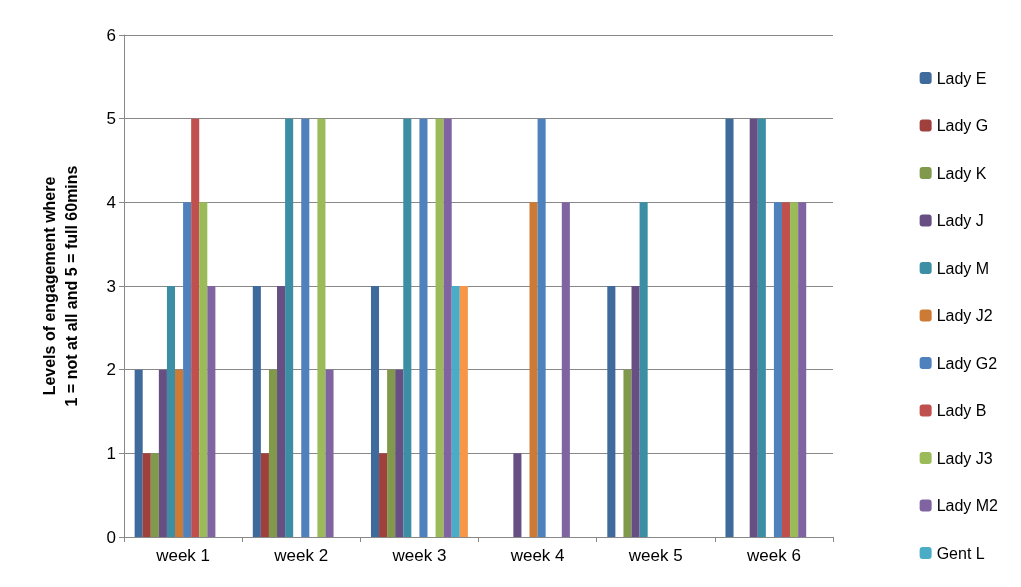 This screenshot has width=1021, height=587. Describe the element at coordinates (967, 363) in the screenshot. I see `legend-label: Lady G2` at that location.